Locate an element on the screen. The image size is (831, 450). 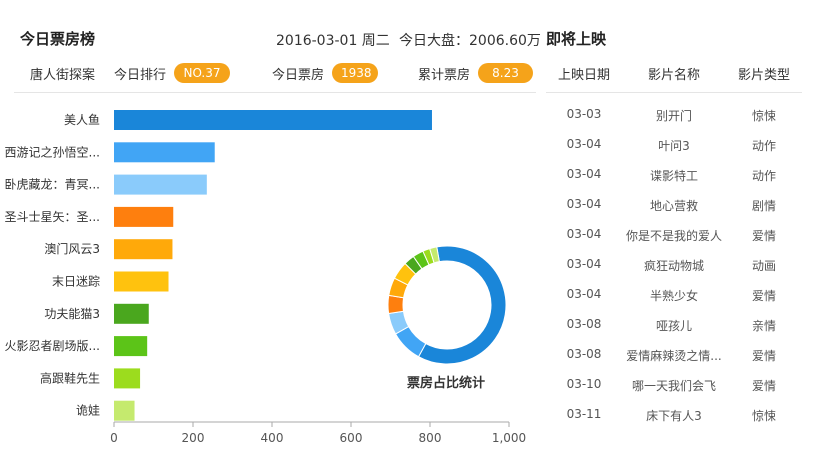
category-label: 高跟鞋先生 is located at coordinates (70, 377).